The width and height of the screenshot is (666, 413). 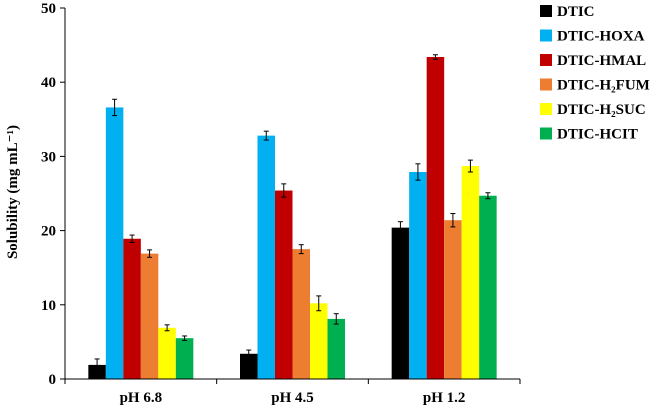 What do you see at coordinates (48, 9) in the screenshot?
I see `y-tick-label: 50` at bounding box center [48, 9].